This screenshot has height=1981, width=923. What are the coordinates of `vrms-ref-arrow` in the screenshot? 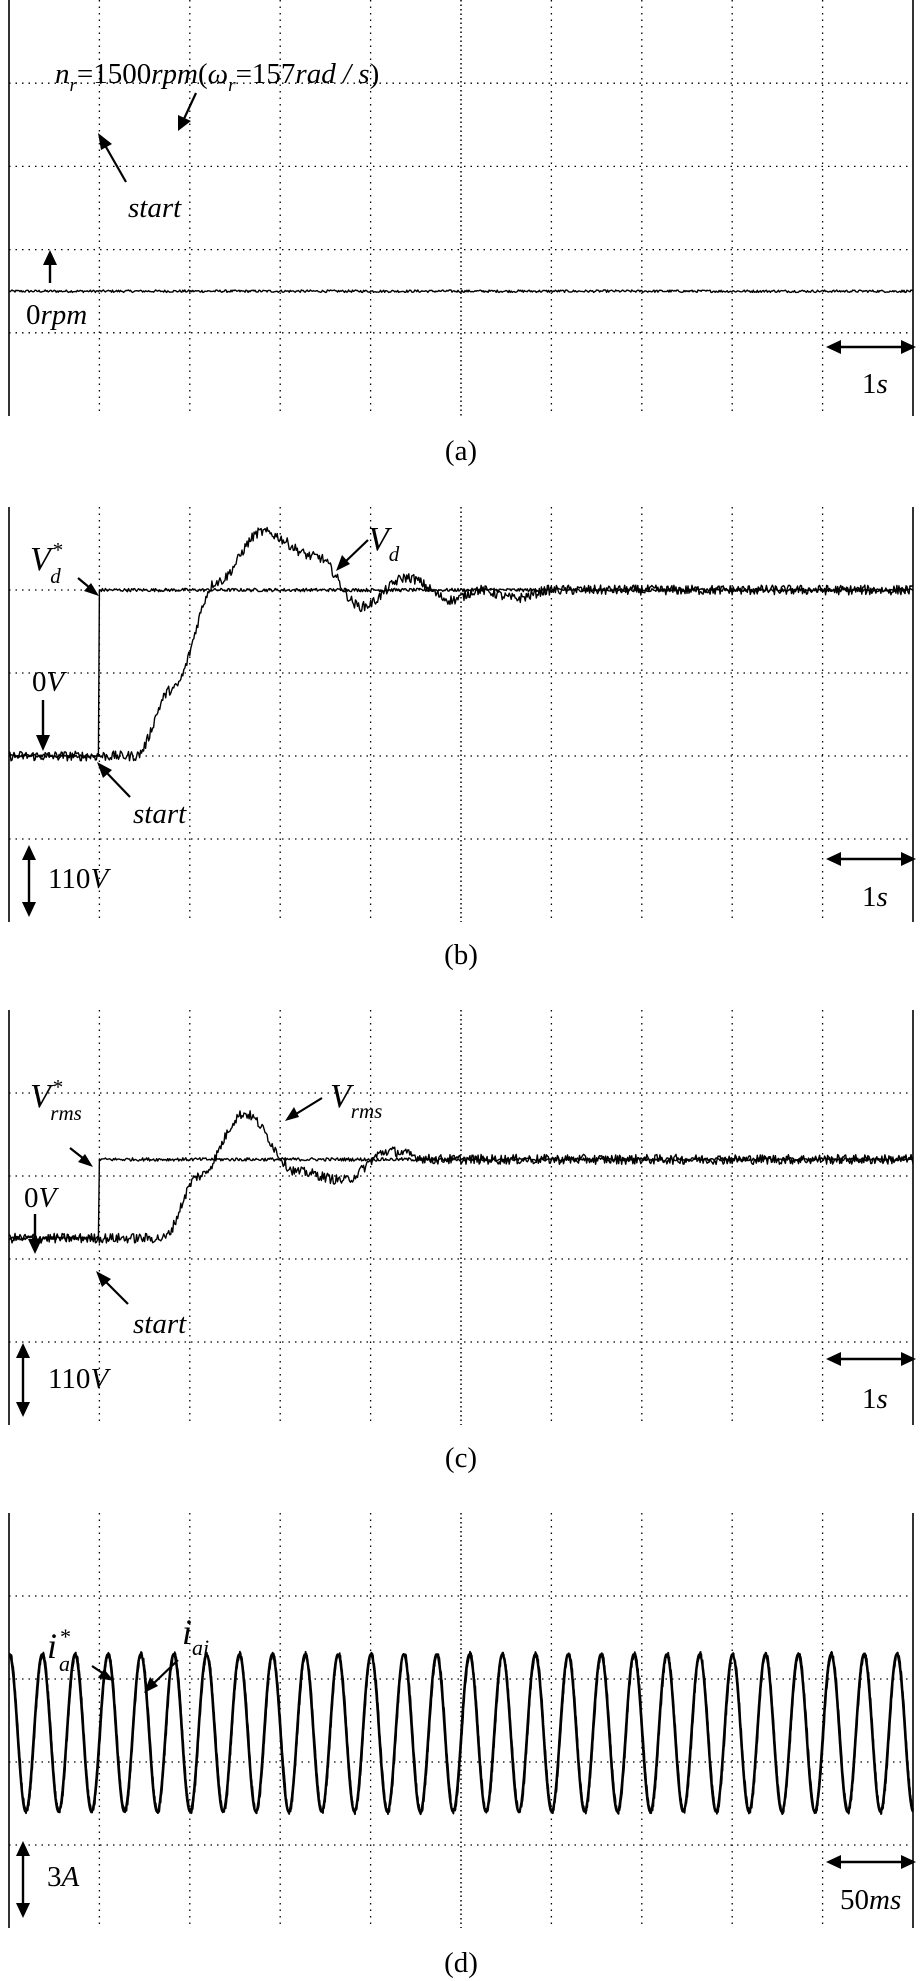 It's located at (81, 1157).